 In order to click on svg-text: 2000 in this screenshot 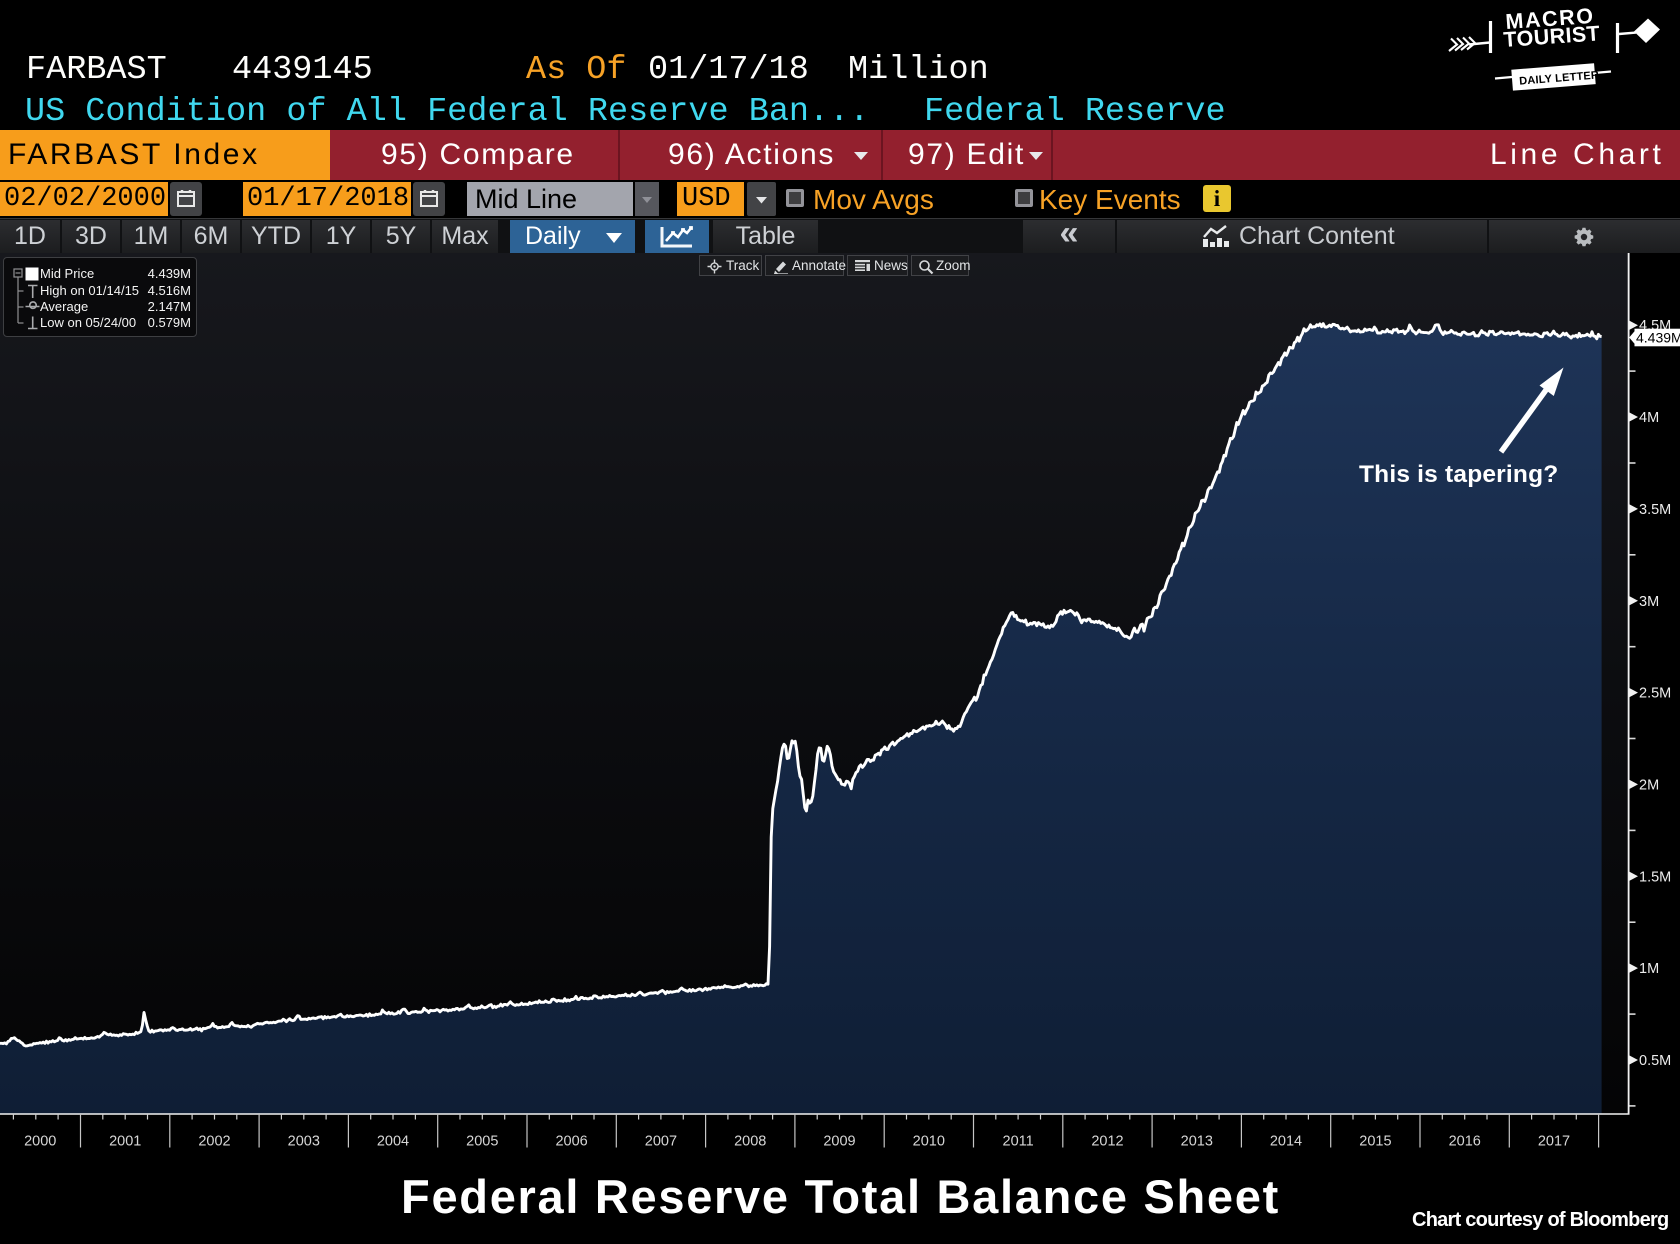, I will do `click(40, 1142)`.